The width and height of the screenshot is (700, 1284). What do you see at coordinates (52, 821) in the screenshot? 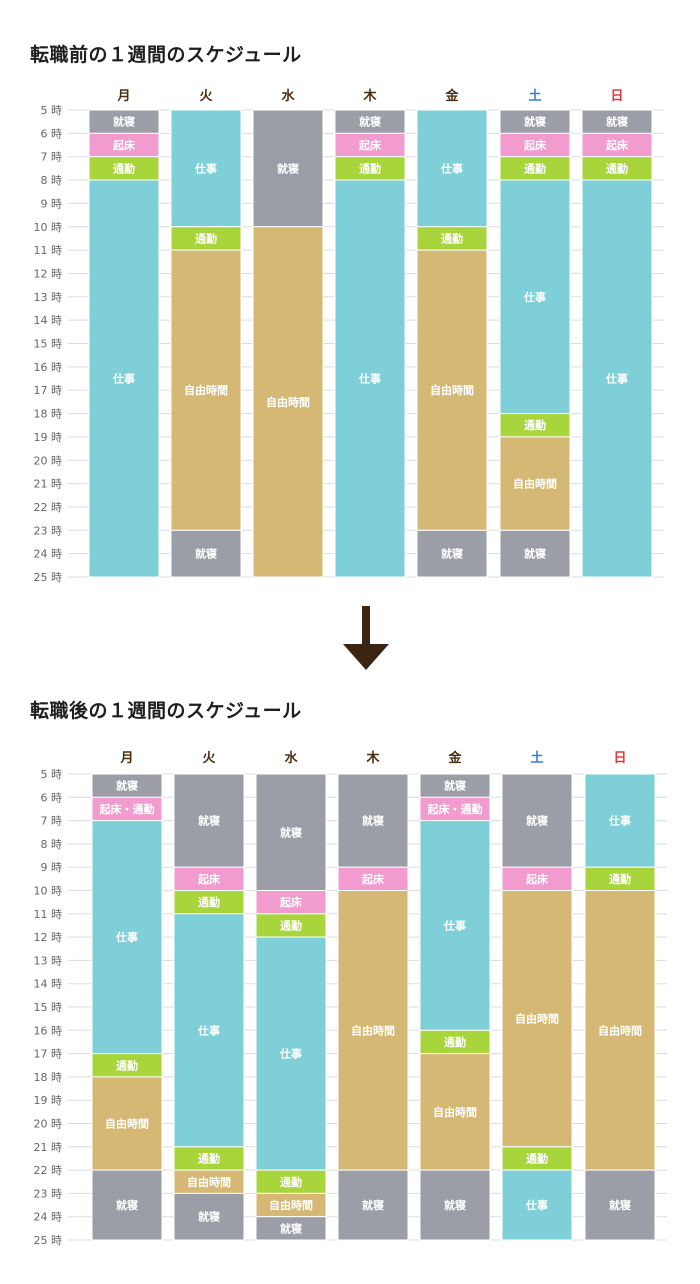
I see `hour-tick-label: 7 時` at bounding box center [52, 821].